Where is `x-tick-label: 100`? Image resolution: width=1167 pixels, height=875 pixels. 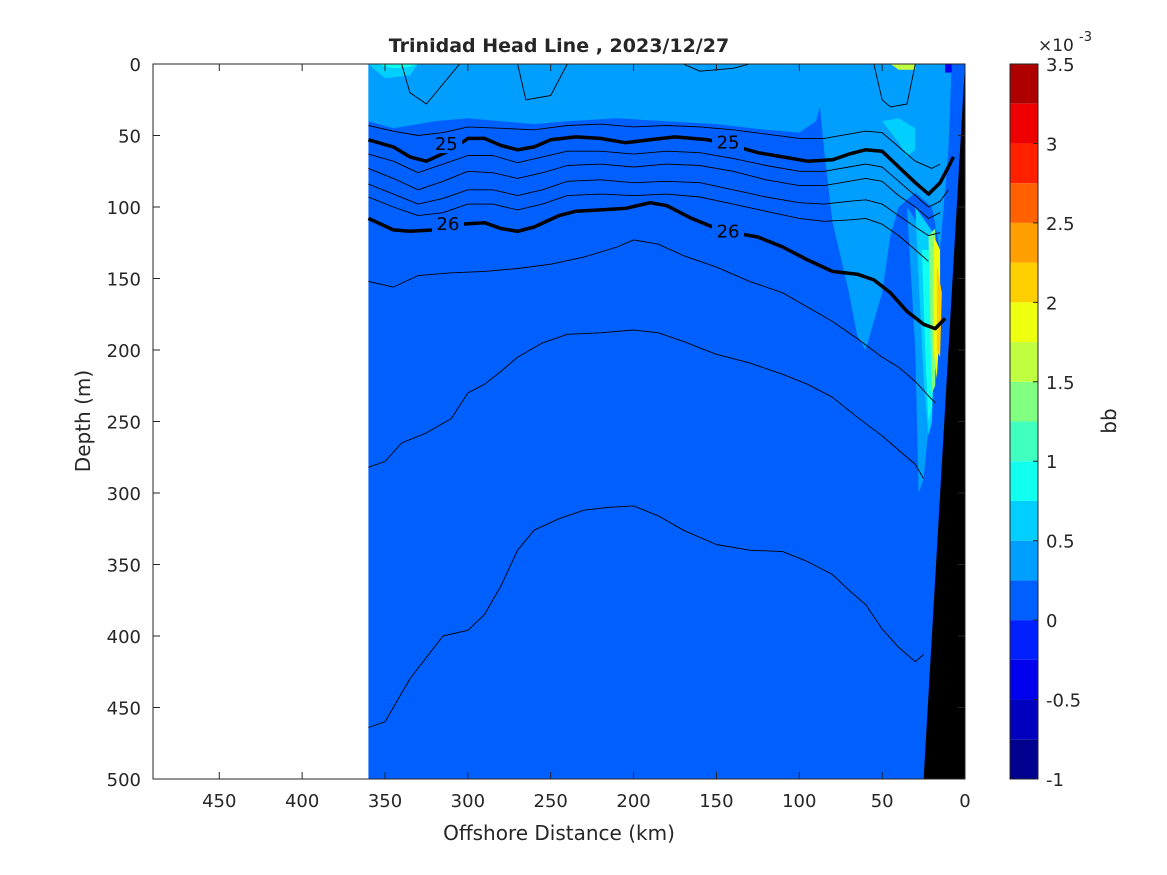 x-tick-label: 100 is located at coordinates (799, 801).